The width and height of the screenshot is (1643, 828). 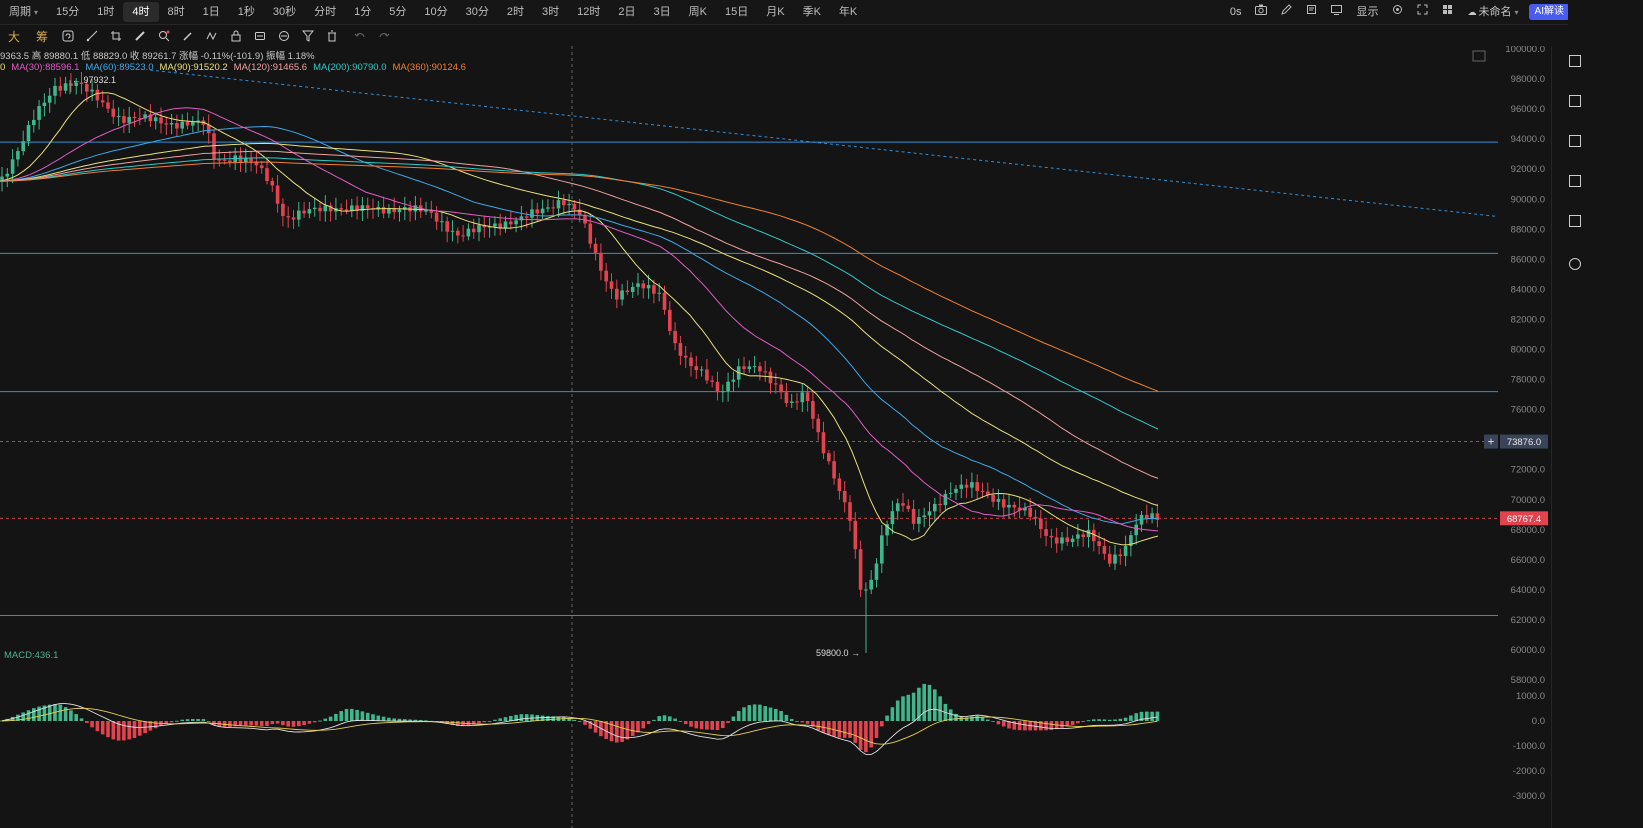 I want to click on filter-icon, so click(x=308, y=36).